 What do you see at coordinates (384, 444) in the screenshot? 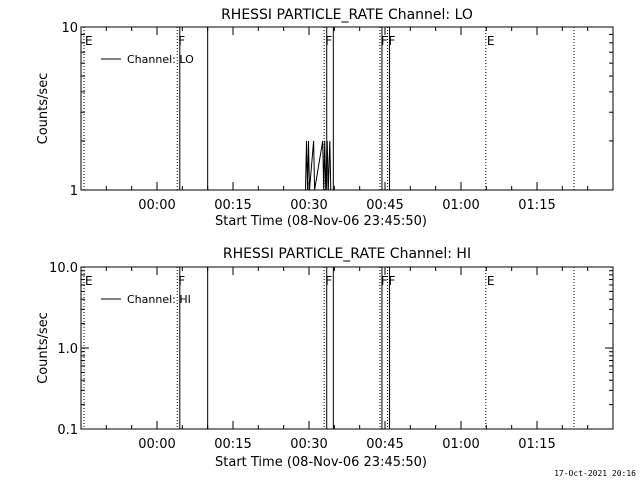
I see `panel-2-x-tick-label: 00:45` at bounding box center [384, 444].